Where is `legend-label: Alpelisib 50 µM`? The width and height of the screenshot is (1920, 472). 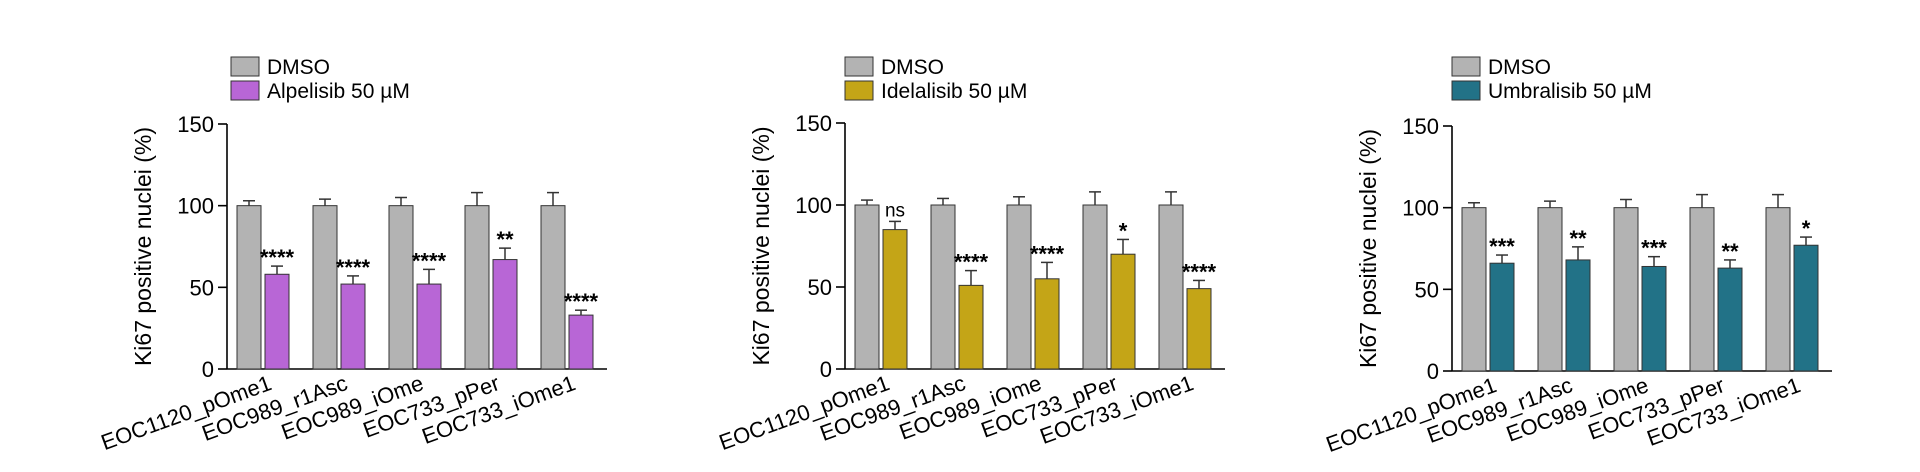 legend-label: Alpelisib 50 µM is located at coordinates (338, 91).